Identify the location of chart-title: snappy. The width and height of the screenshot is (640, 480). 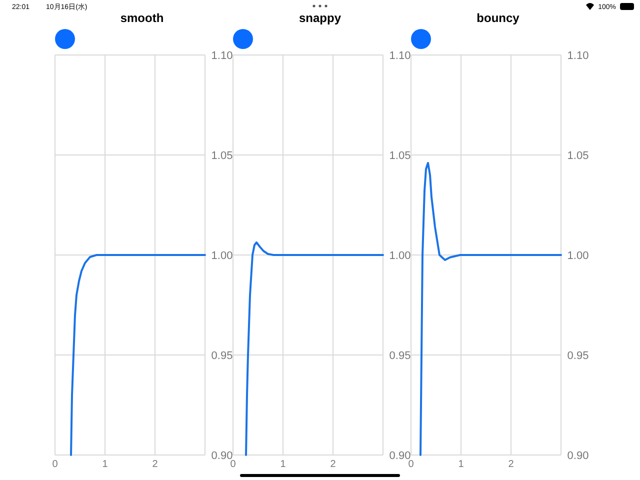
(320, 18).